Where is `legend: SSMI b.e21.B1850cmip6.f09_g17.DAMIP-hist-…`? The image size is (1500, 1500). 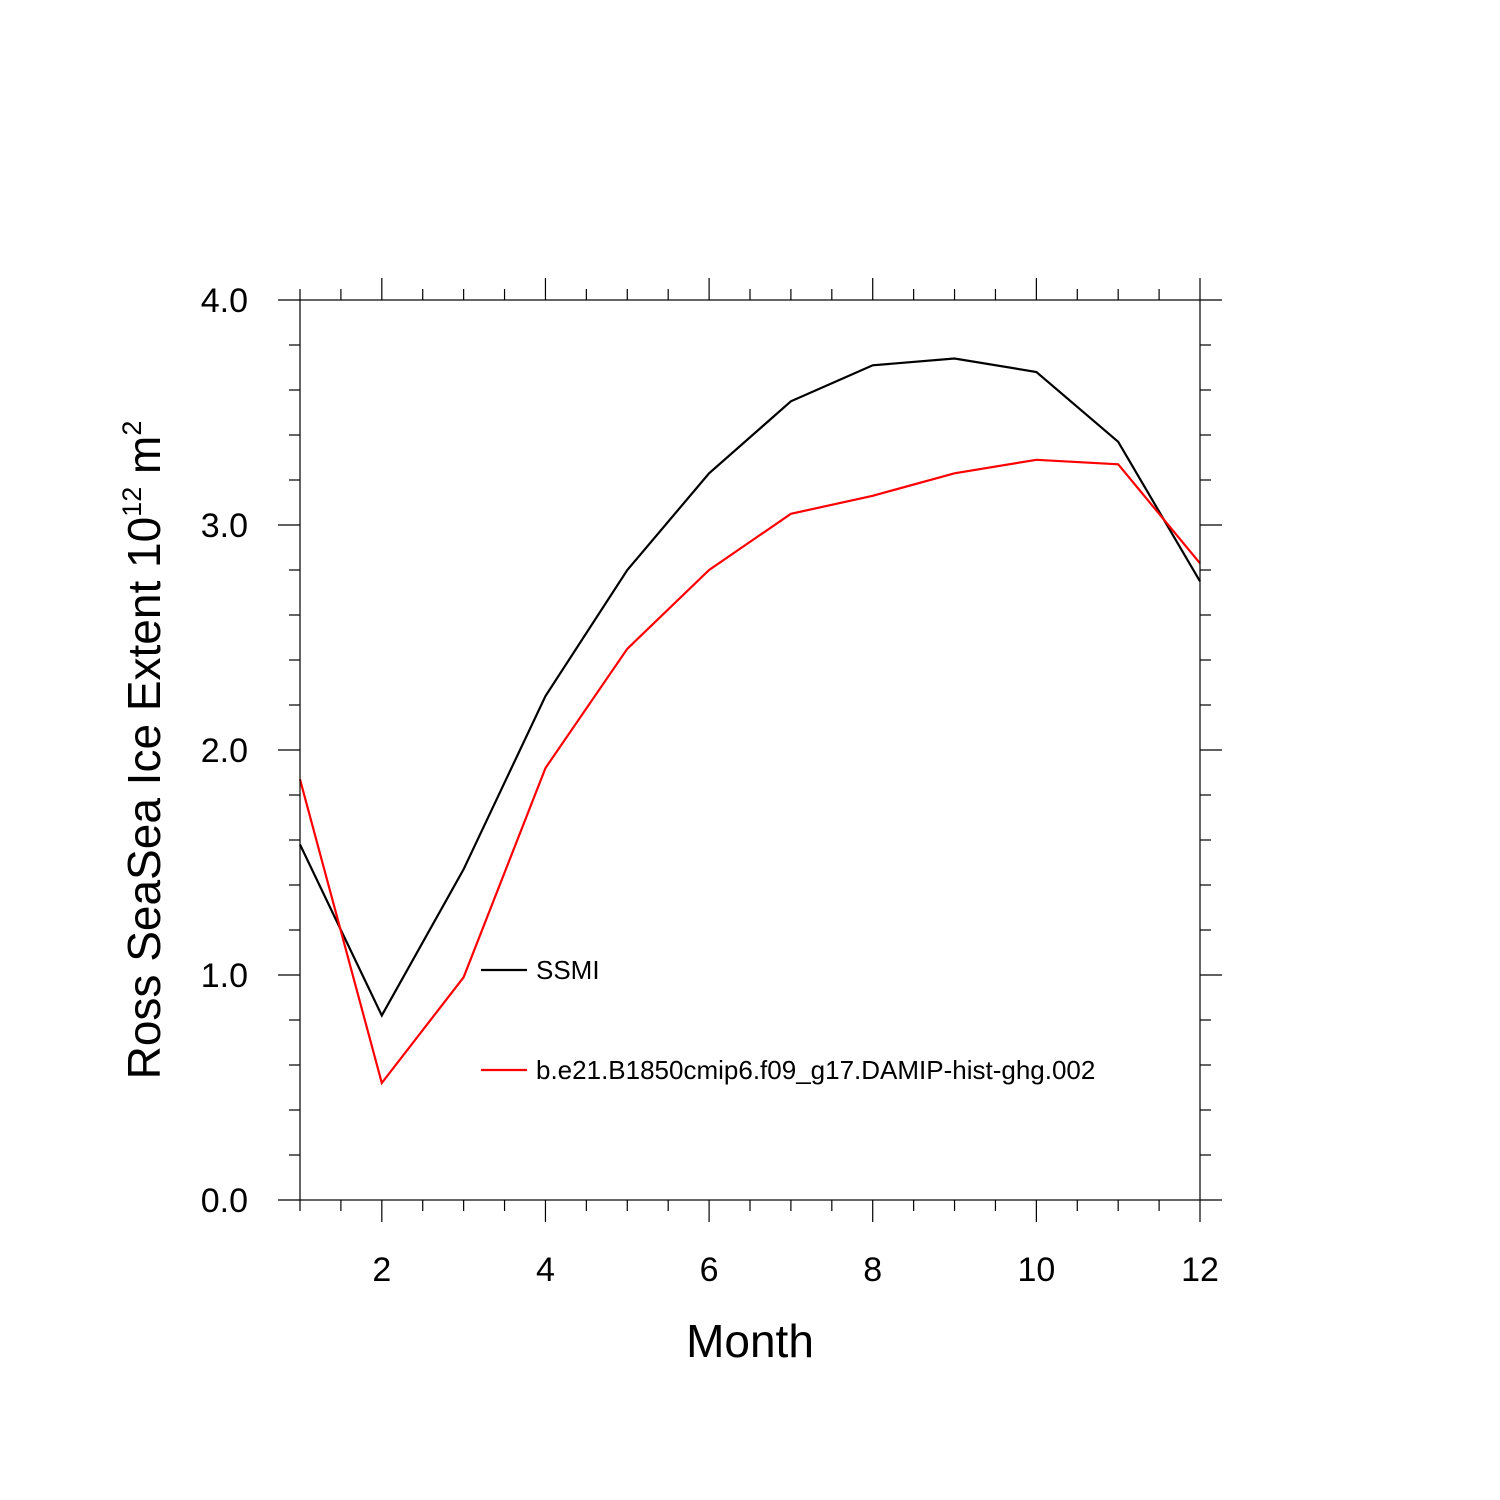 legend: SSMI b.e21.B1850cmip6.f09_g17.DAMIP-hist-… is located at coordinates (788, 1020).